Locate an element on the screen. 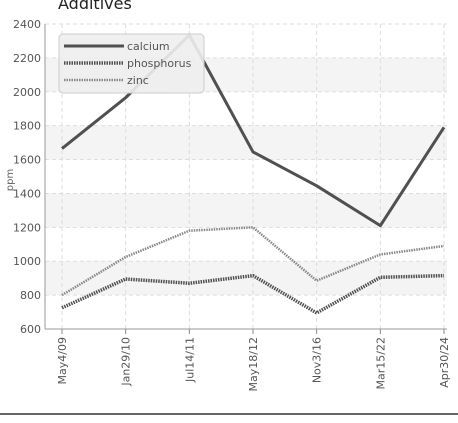 This screenshot has height=423, width=458. x-tick-label: May18/12 is located at coordinates (253, 364).